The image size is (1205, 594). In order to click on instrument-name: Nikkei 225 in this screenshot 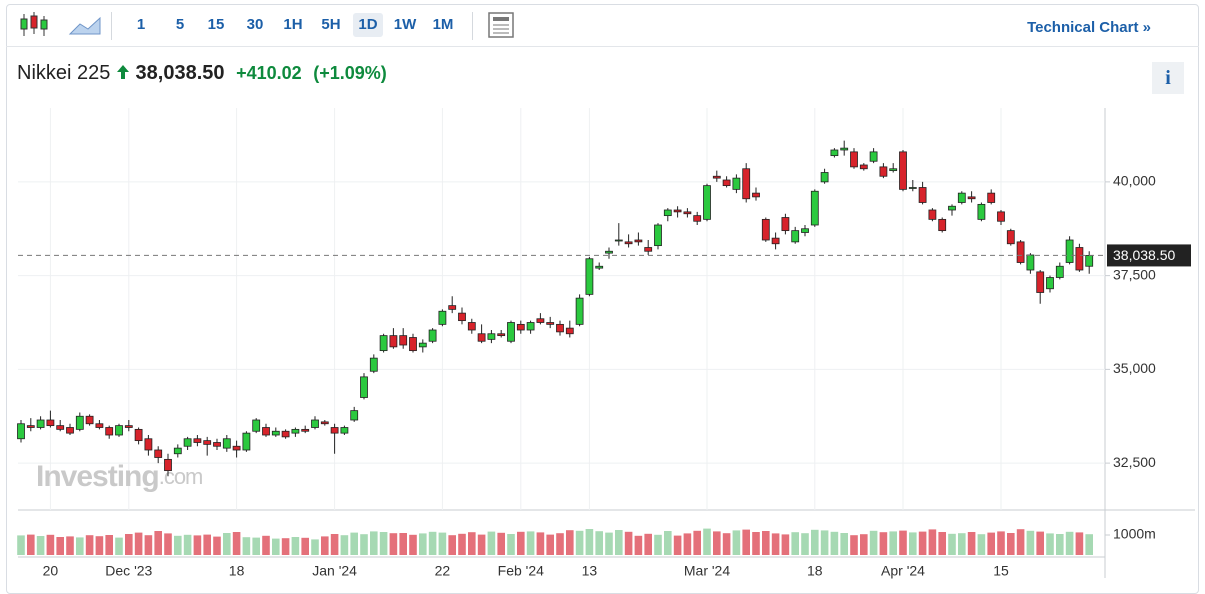, I will do `click(64, 73)`.